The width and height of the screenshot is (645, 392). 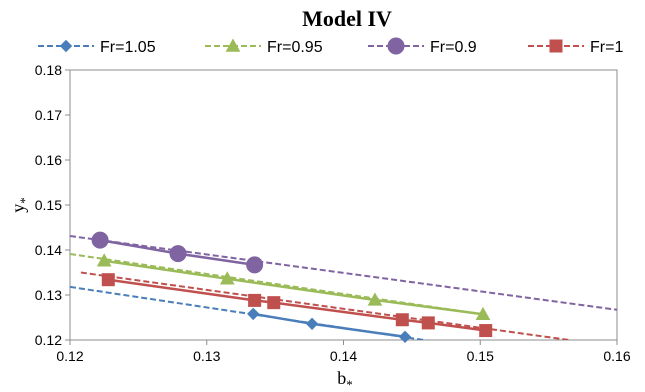 What do you see at coordinates (69, 356) in the screenshot?
I see `x-tick-label: 0.12` at bounding box center [69, 356].